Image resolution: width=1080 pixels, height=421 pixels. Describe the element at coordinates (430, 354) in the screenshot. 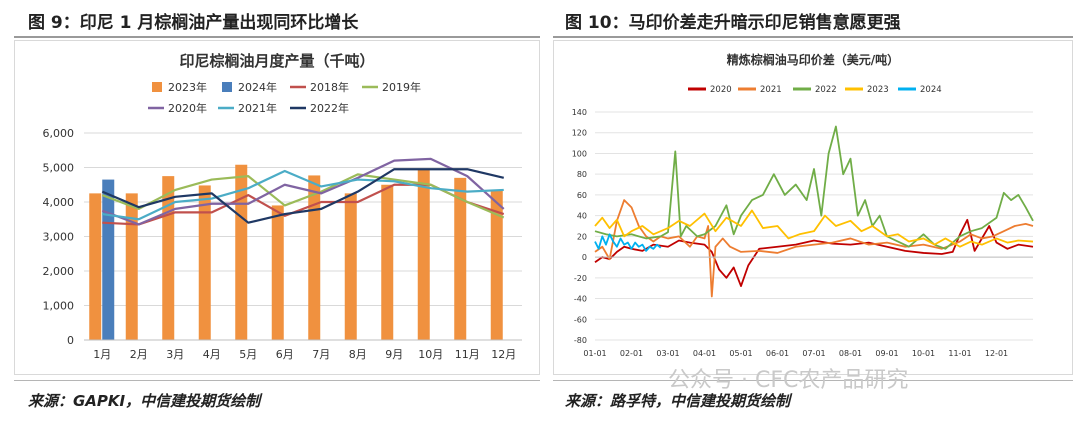

I see `x-tick-label: 10月` at that location.